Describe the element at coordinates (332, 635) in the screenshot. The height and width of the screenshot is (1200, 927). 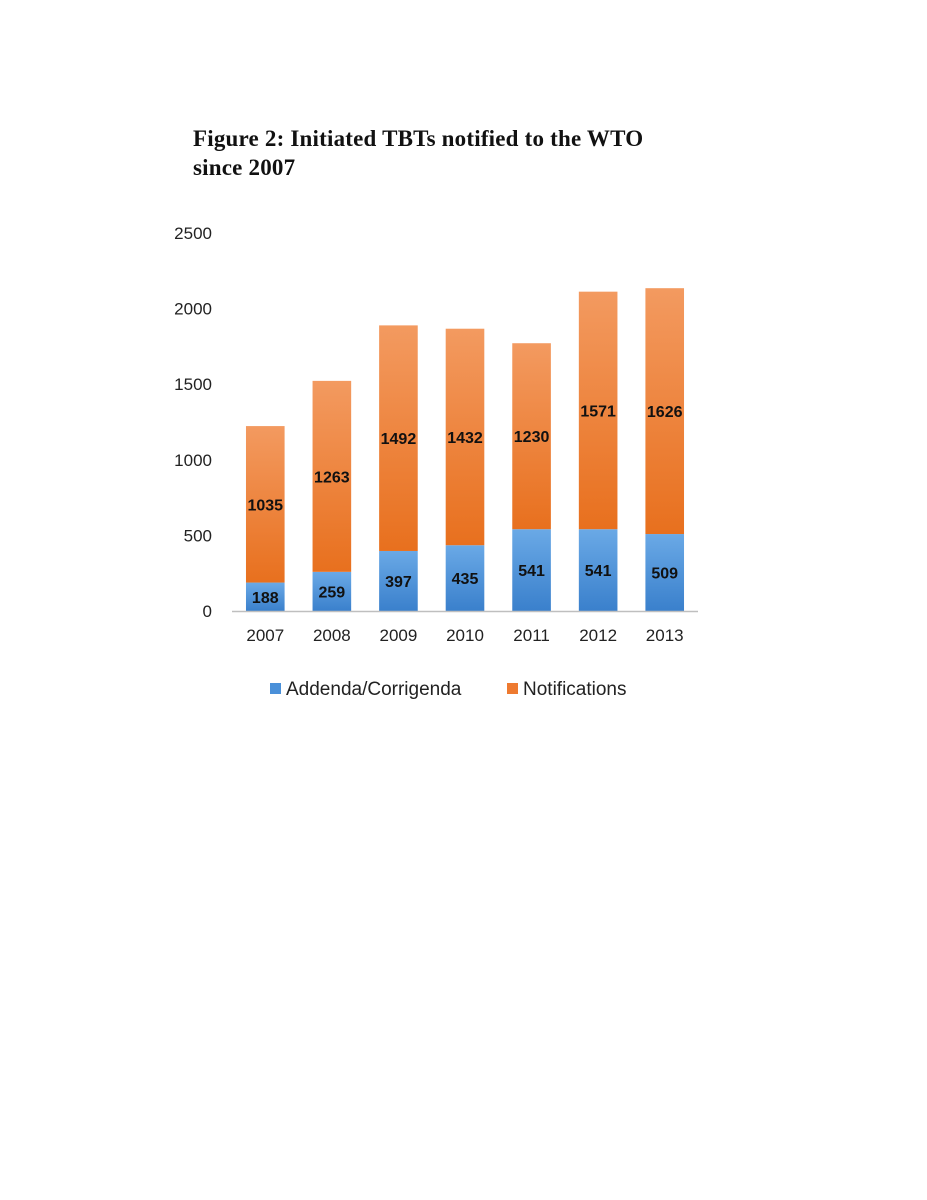
I see `x-tick-label: 2008` at that location.